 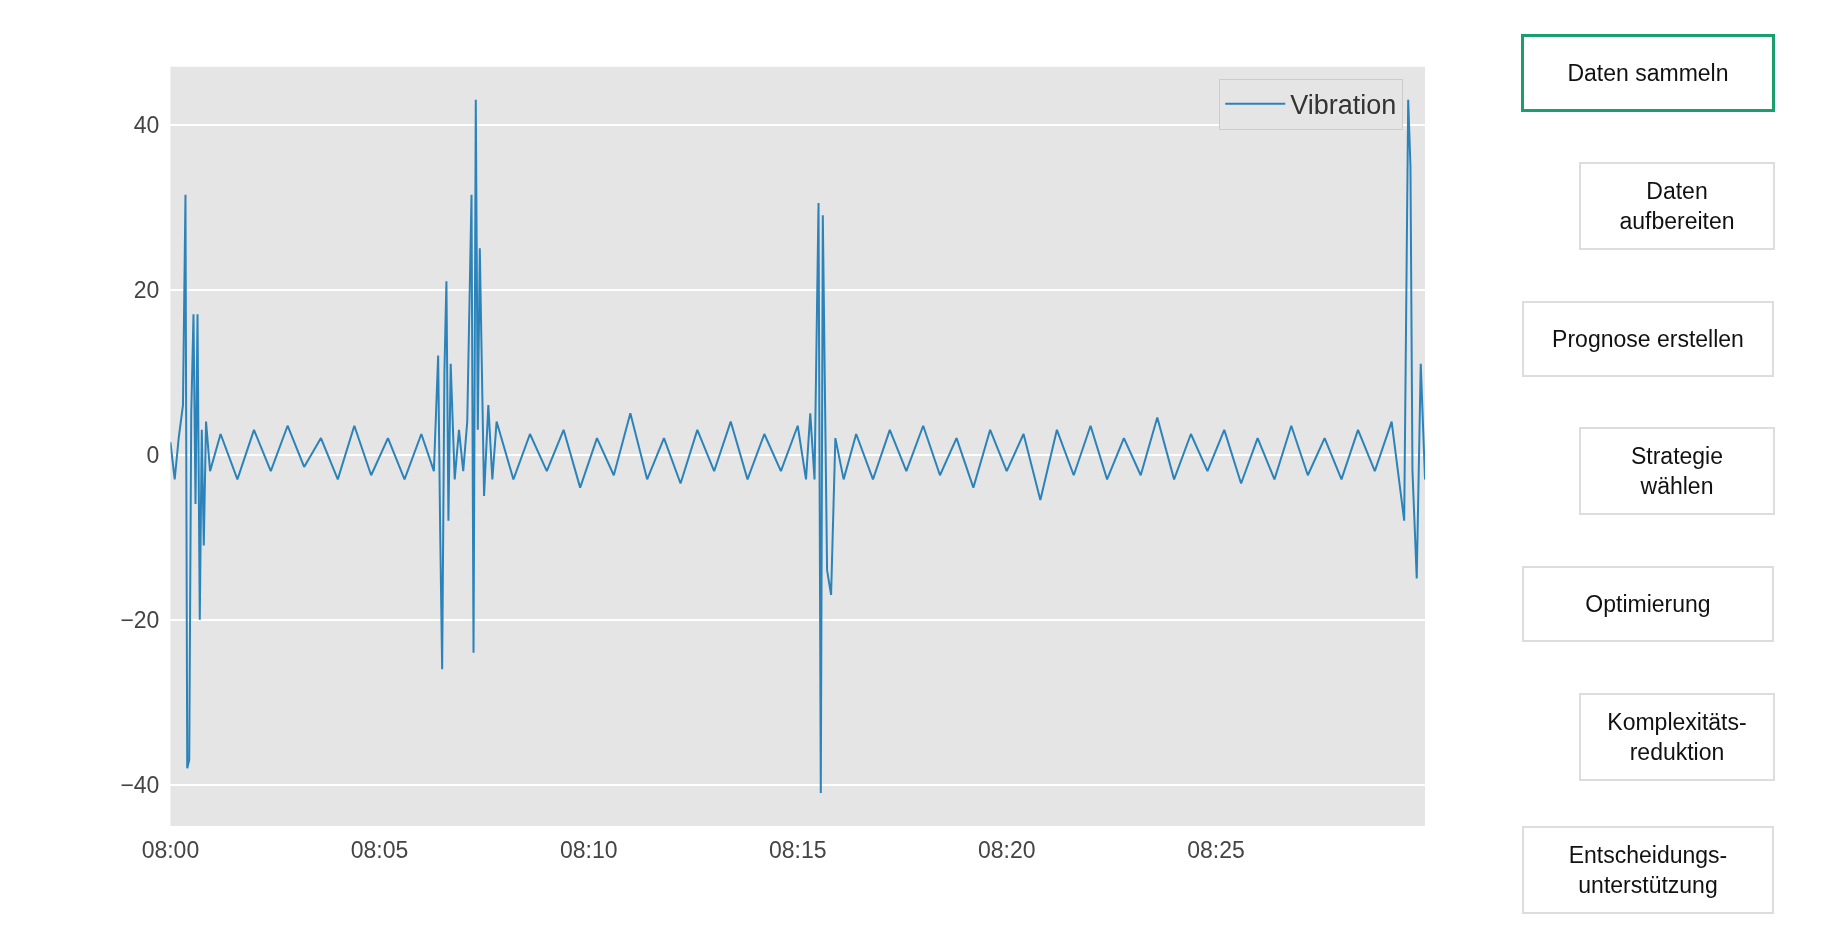 I want to click on x-tick-label: 08:05, so click(x=379, y=849).